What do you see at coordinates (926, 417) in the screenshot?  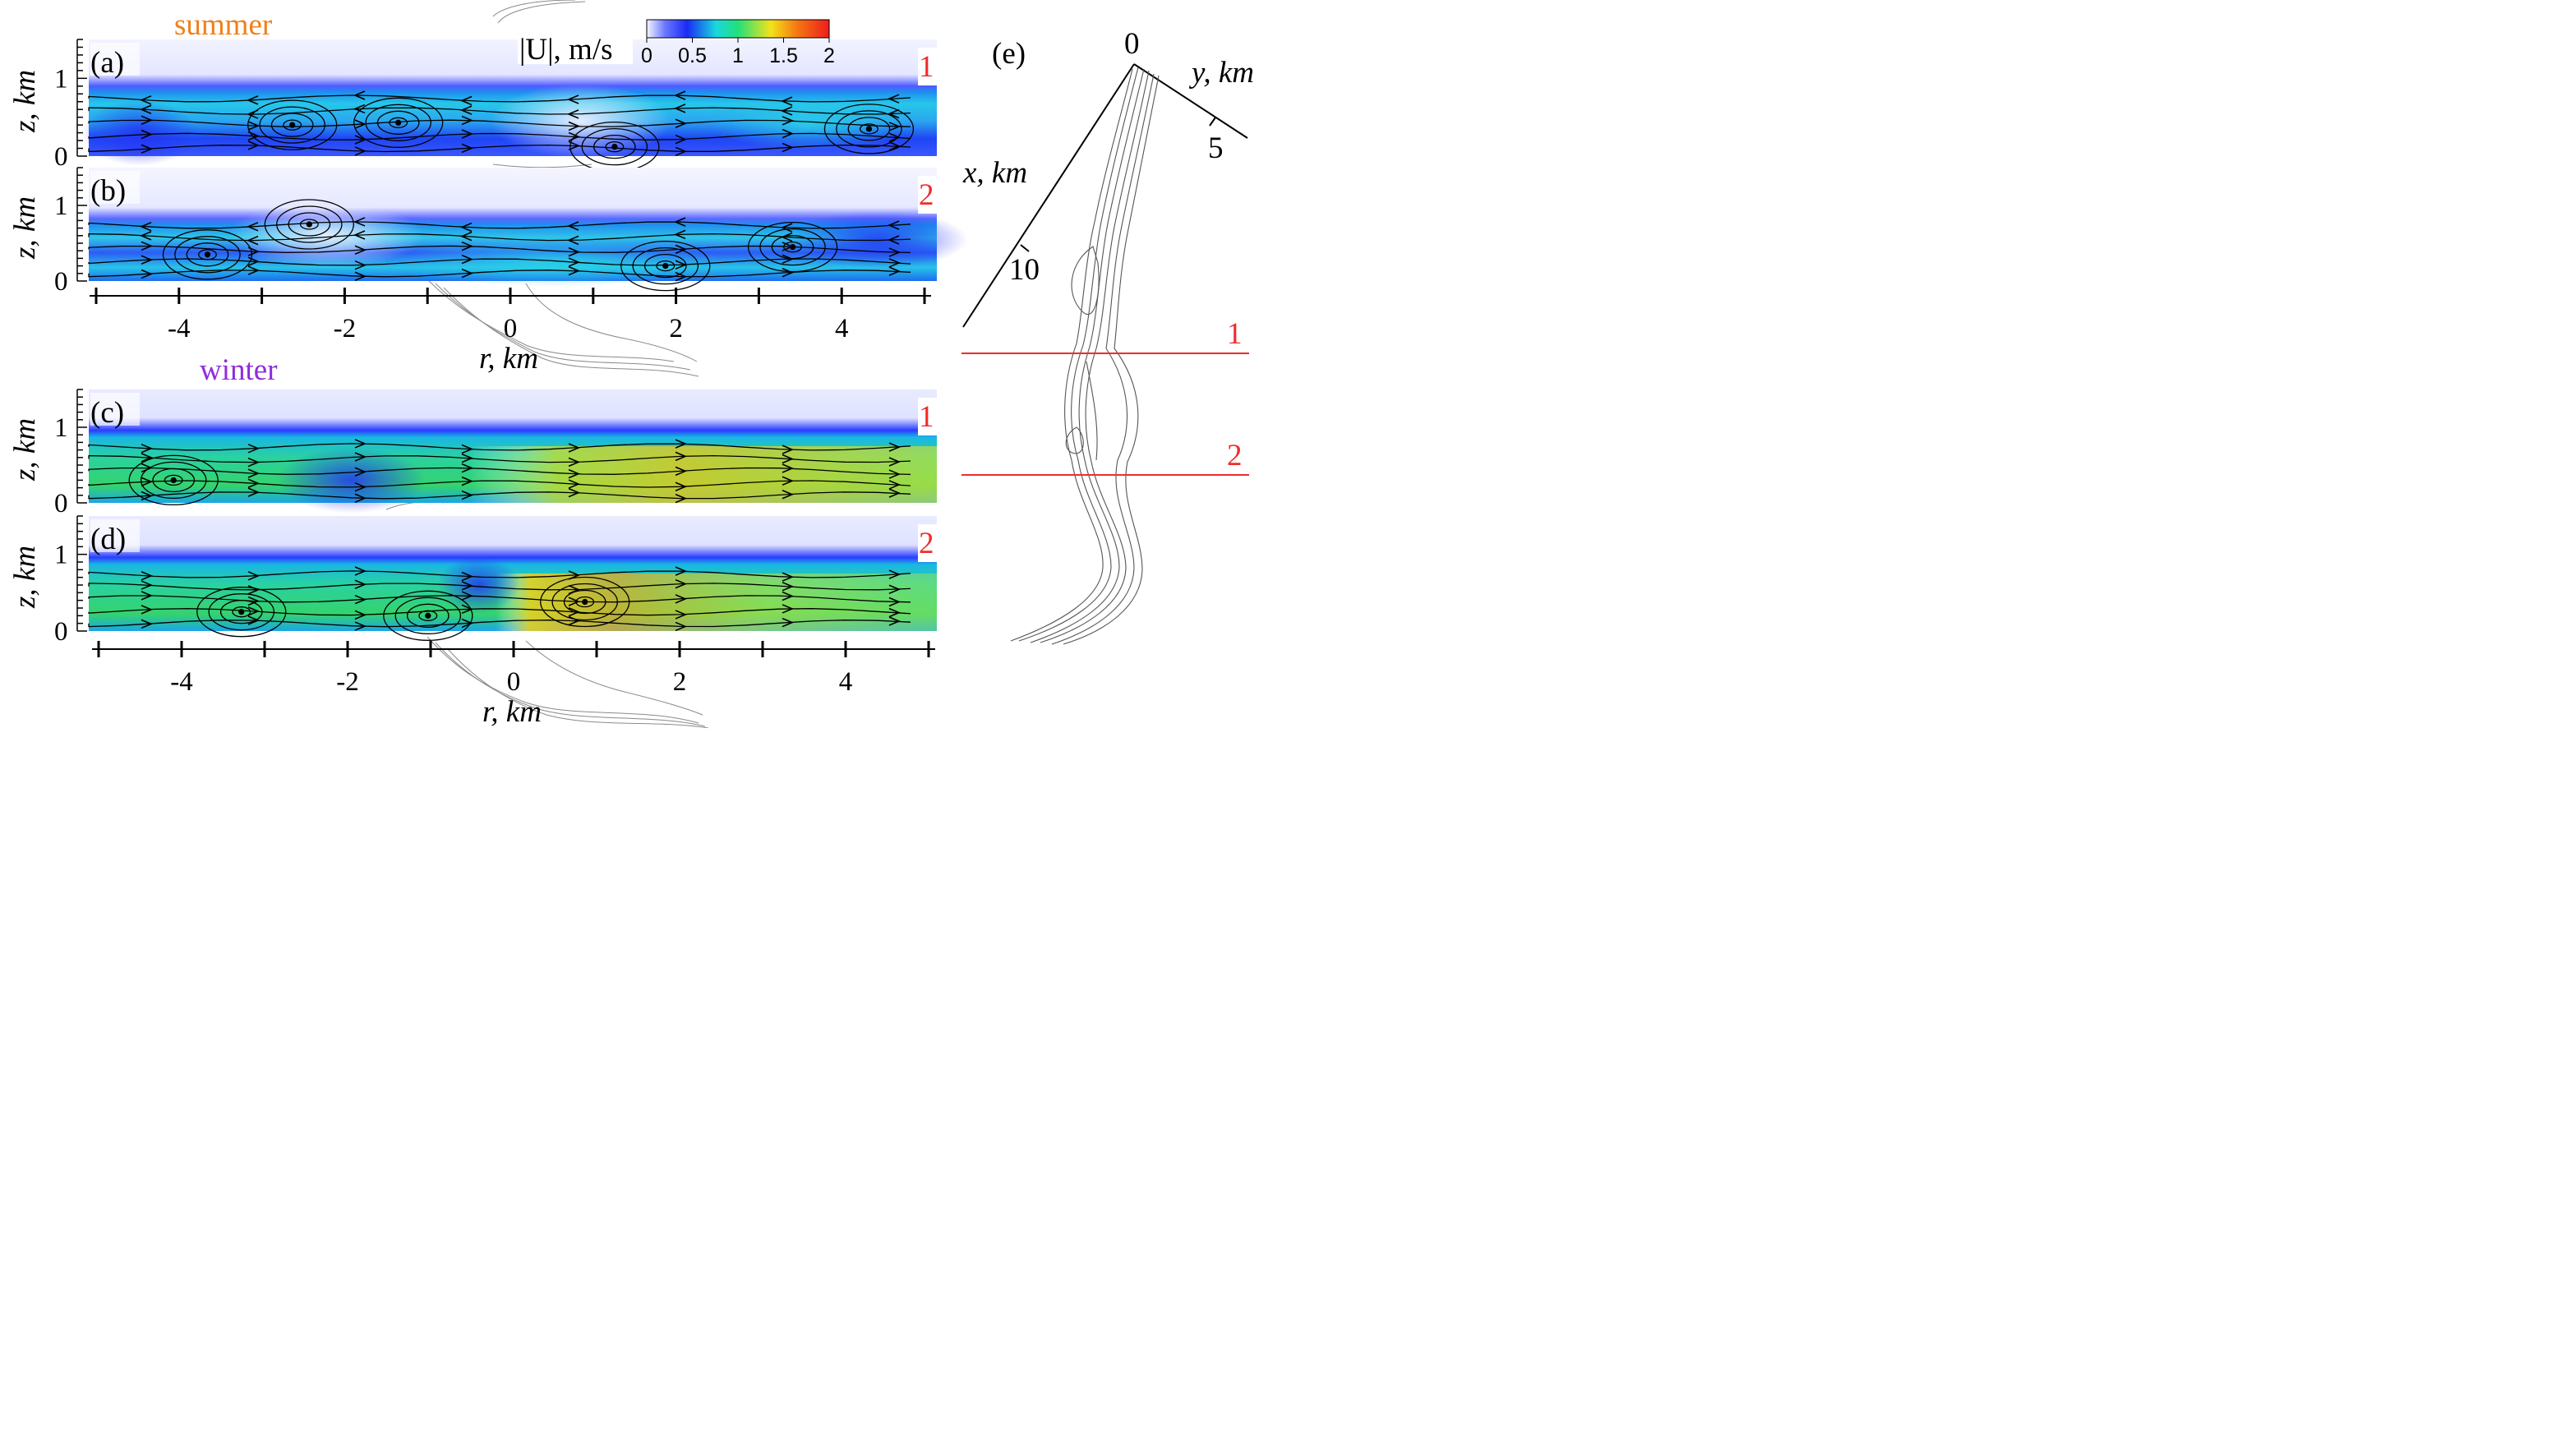 I see `section-number: 1` at bounding box center [926, 417].